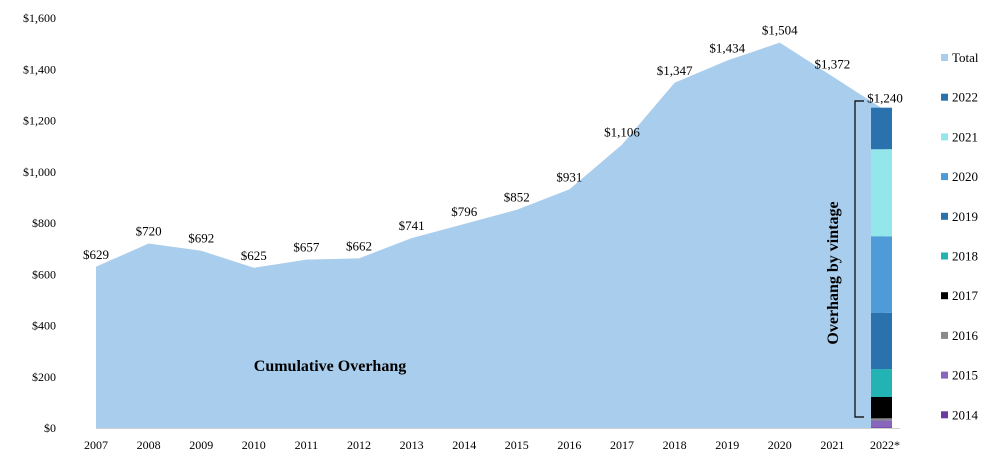 The width and height of the screenshot is (997, 466). What do you see at coordinates (39, 69) in the screenshot?
I see `y-tick-label: $1,400` at bounding box center [39, 69].